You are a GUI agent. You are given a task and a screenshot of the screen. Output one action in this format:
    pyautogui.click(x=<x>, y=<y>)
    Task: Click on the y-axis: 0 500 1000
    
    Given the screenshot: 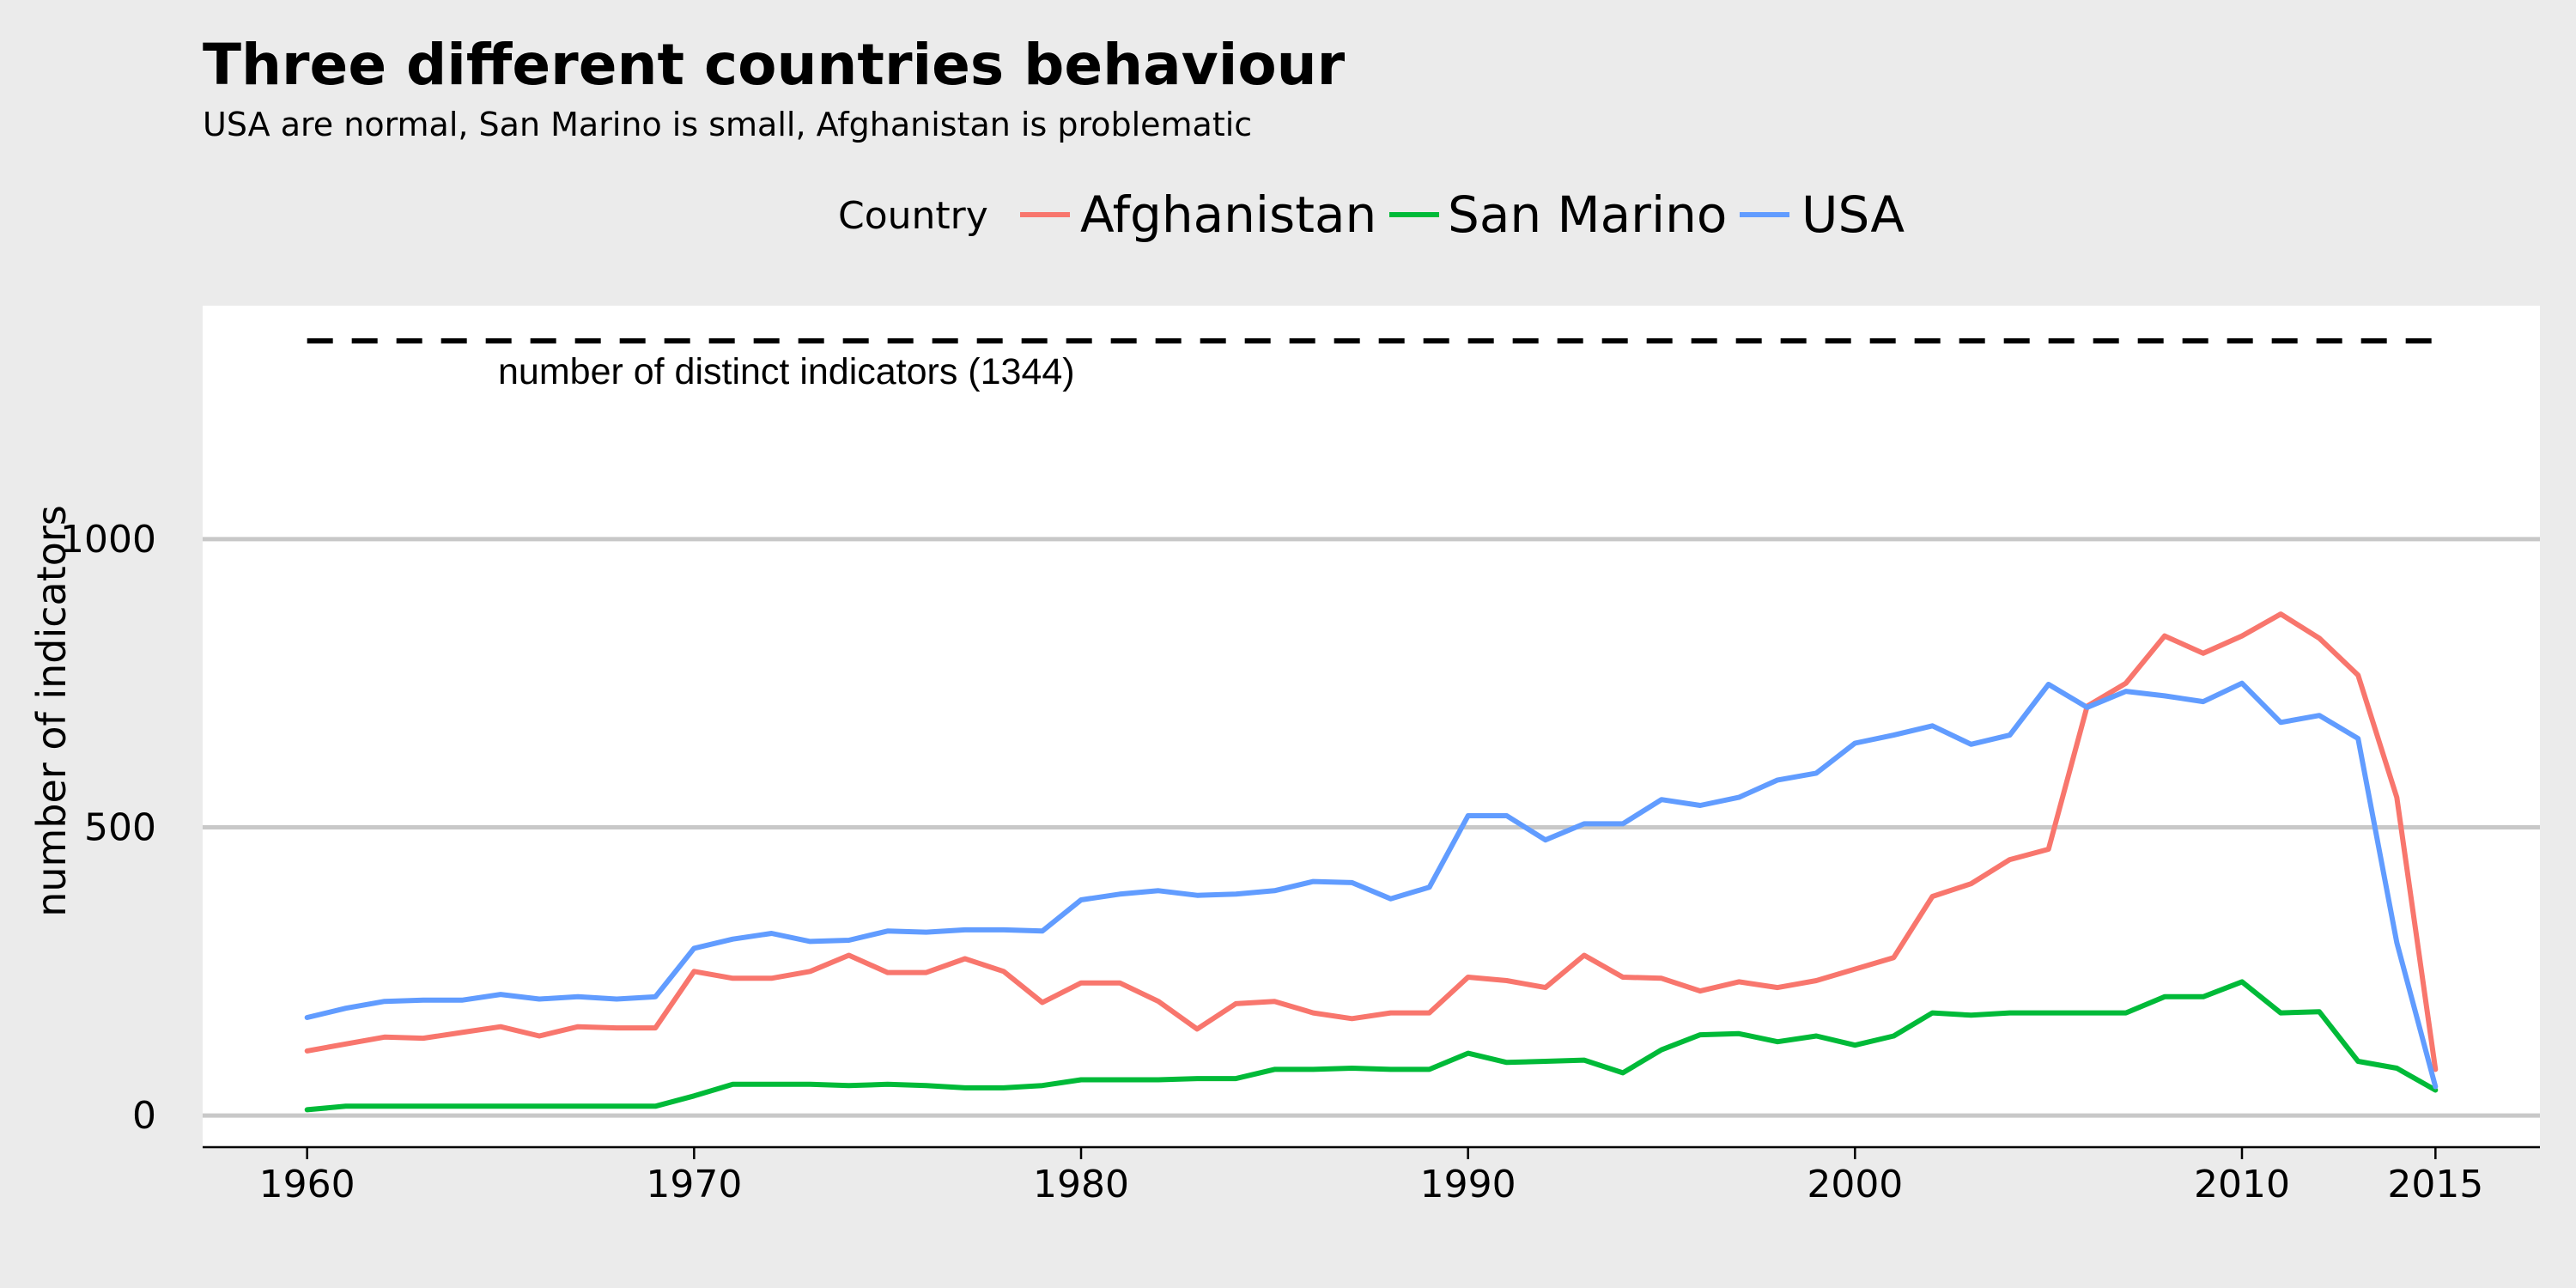 What is the action you would take?
    pyautogui.click(x=108, y=828)
    